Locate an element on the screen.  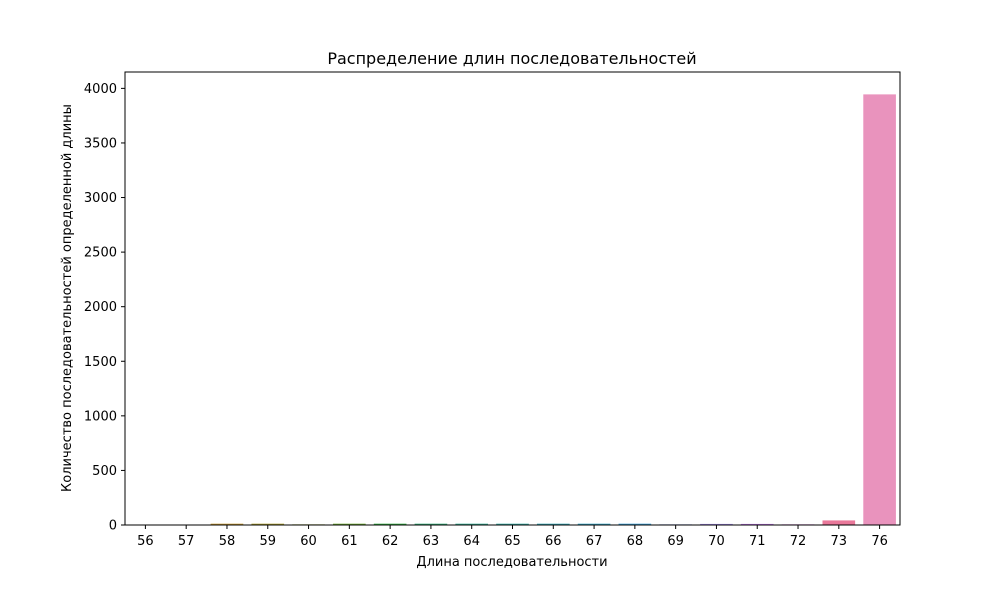
y-tick-label-0: 0 is located at coordinates (113, 526).